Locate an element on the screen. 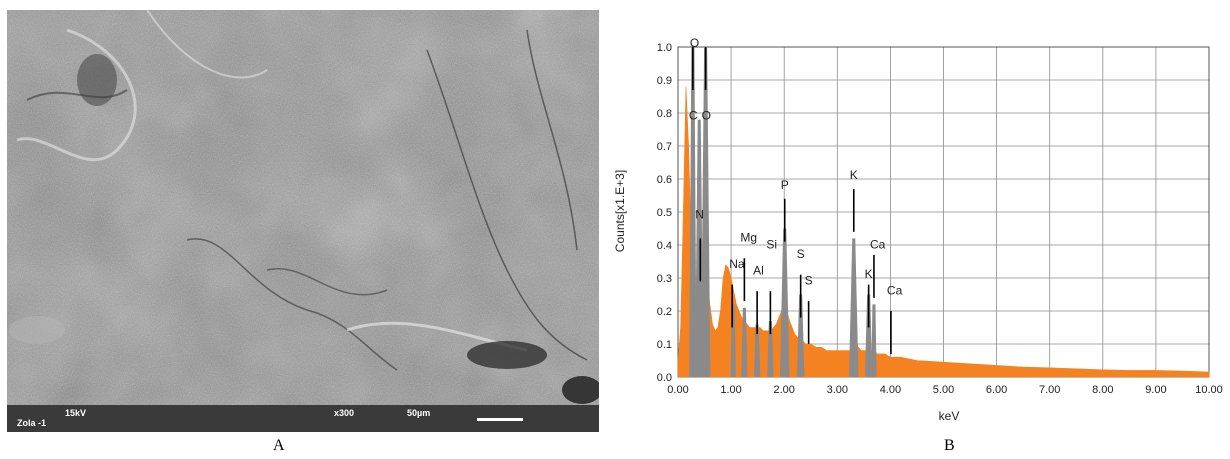 Image resolution: width=1230 pixels, height=459 pixels. x-tick-label: 9.00 is located at coordinates (1155, 390).